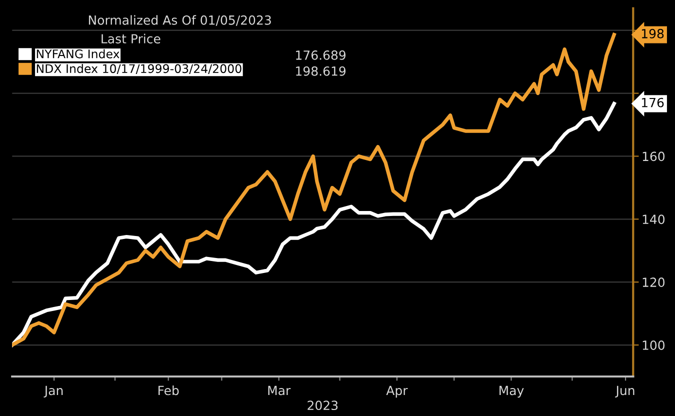 The height and width of the screenshot is (416, 675). Describe the element at coordinates (653, 219) in the screenshot. I see `y-tick-label: 140` at that location.